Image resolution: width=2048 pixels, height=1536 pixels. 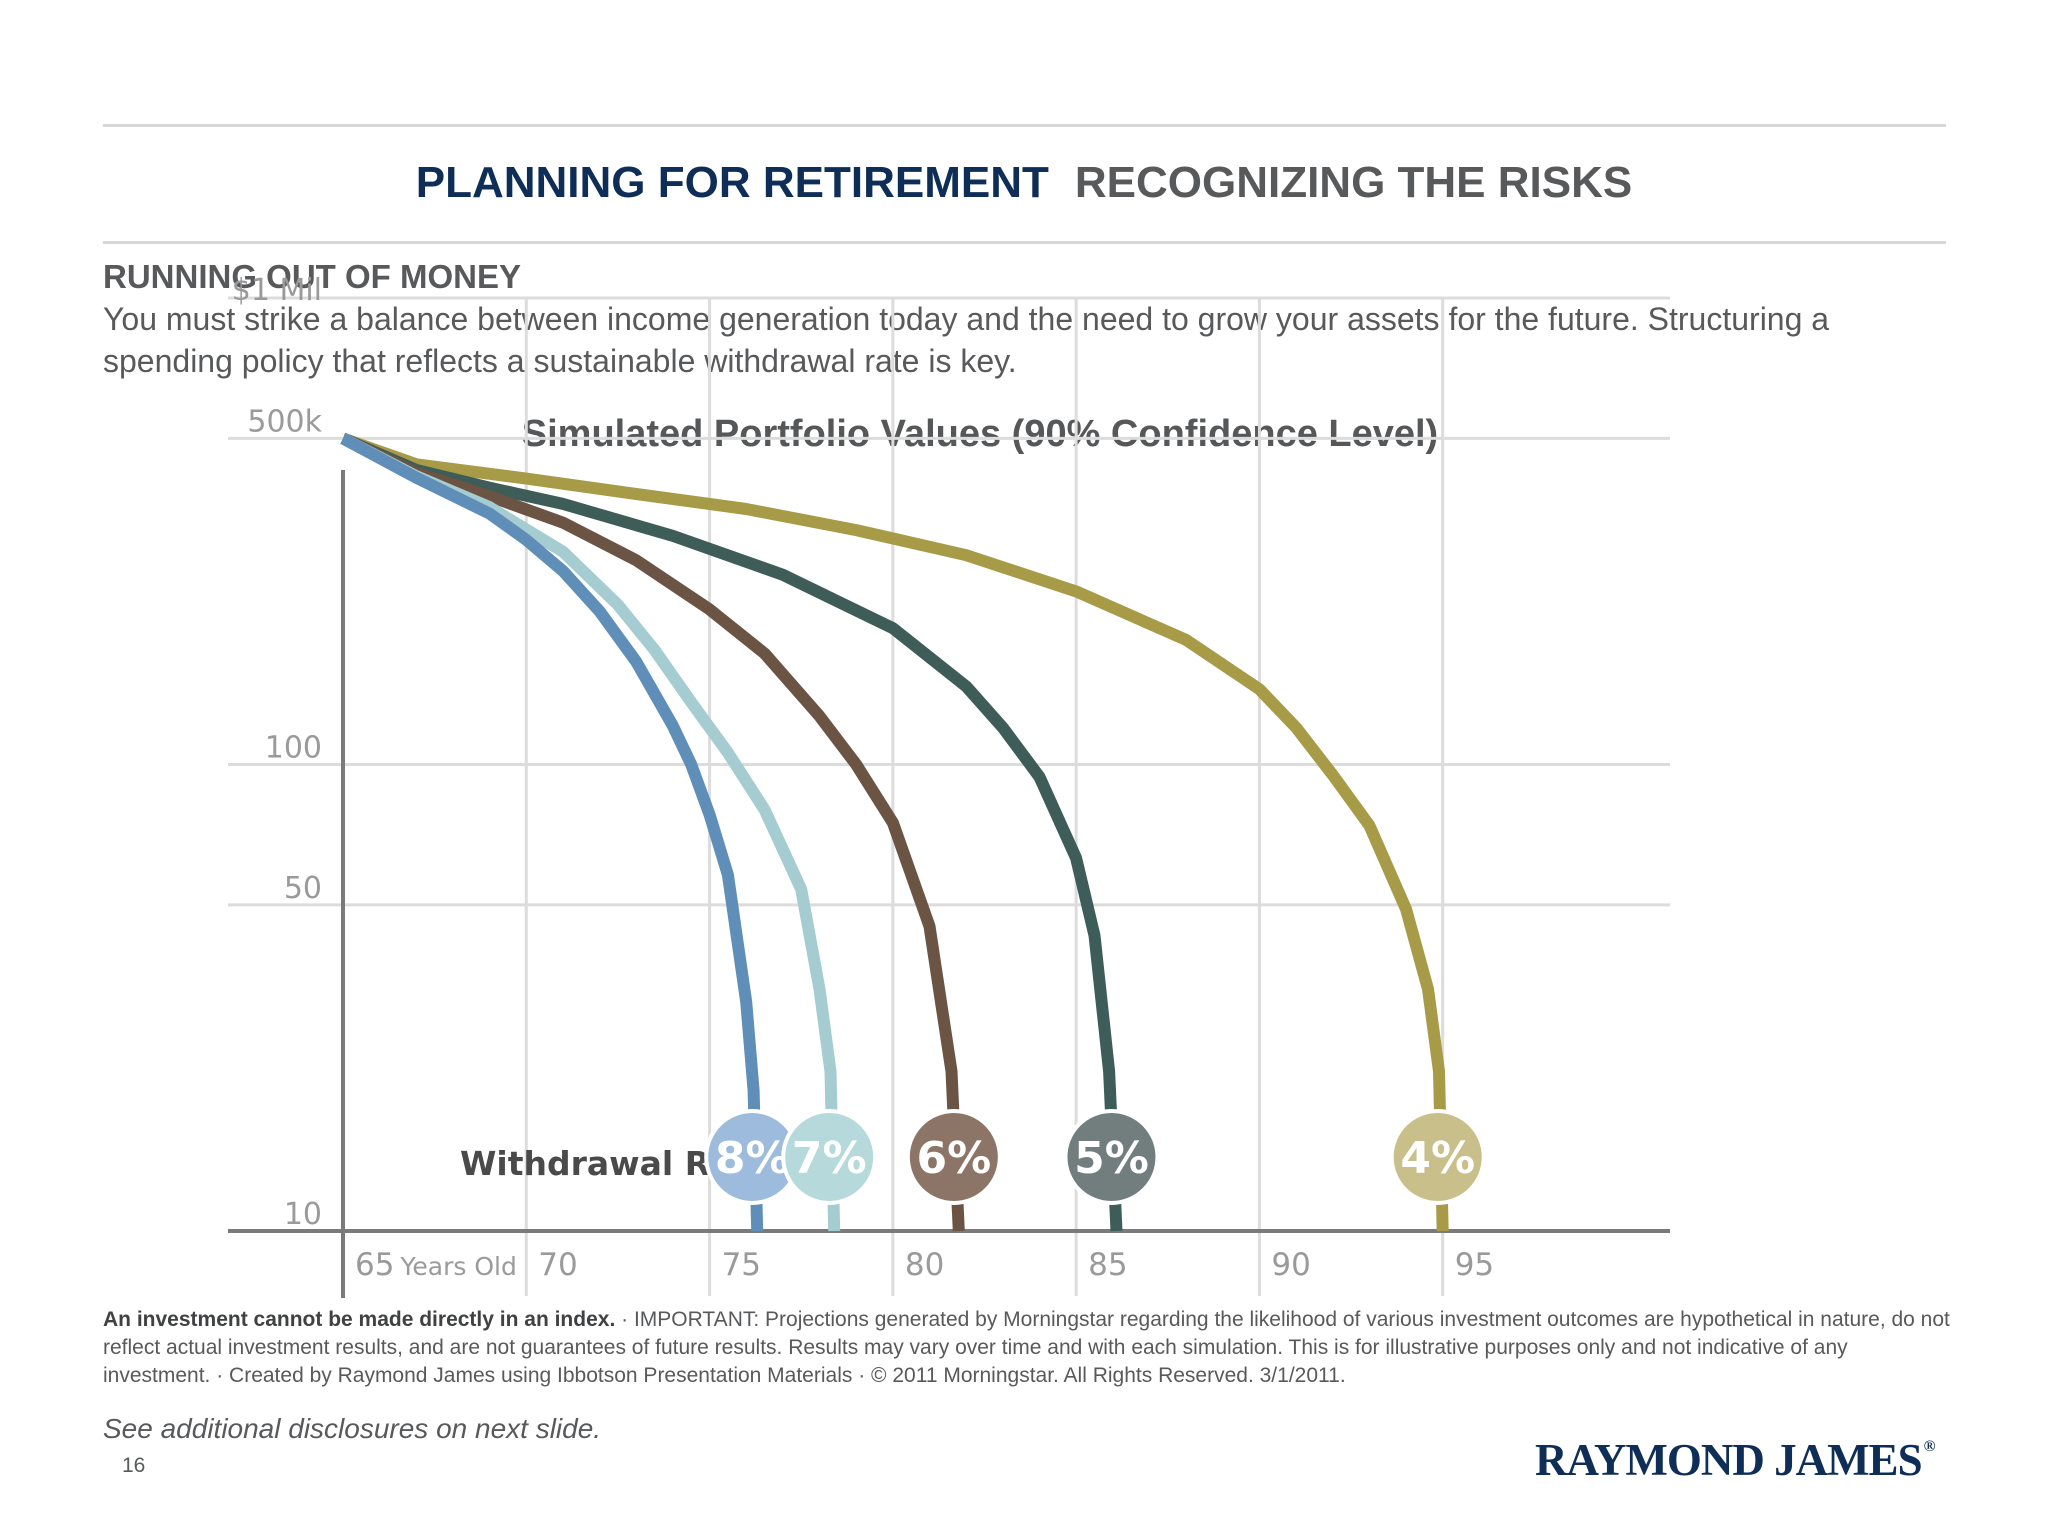 I want to click on section-heading: RUNNING OUT OF MONEY, so click(x=312, y=276).